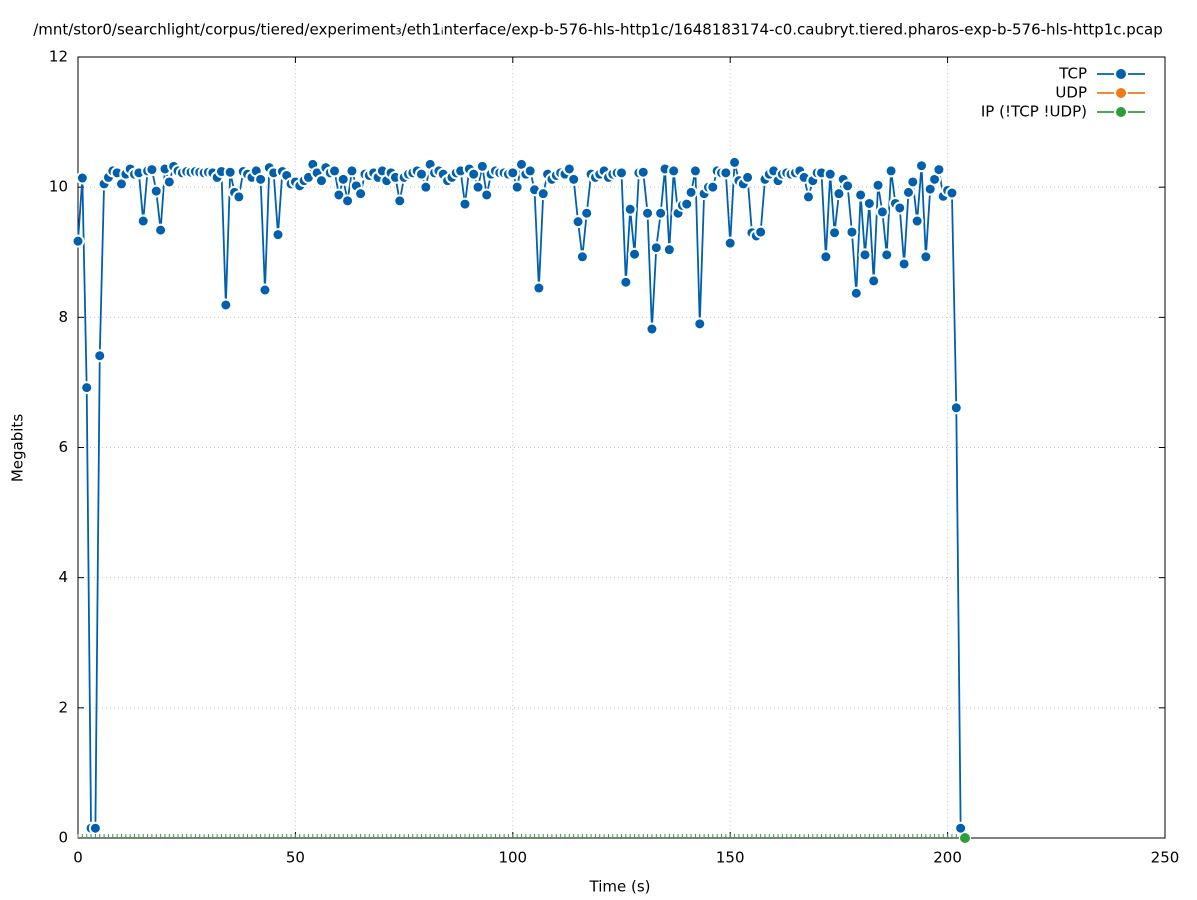  I want to click on y-tick-label: 8, so click(63, 317).